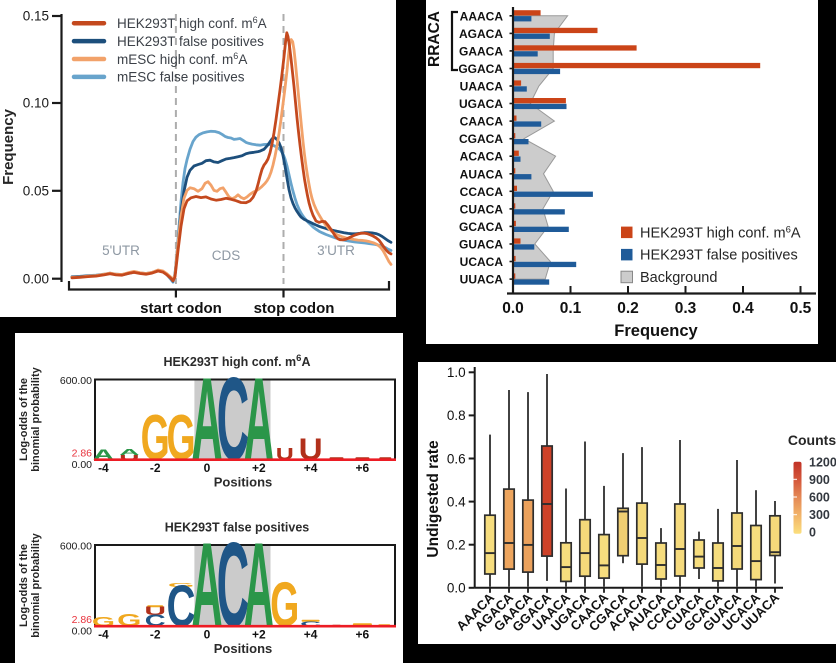  I want to click on svg-text: AAACA, so click(482, 16).